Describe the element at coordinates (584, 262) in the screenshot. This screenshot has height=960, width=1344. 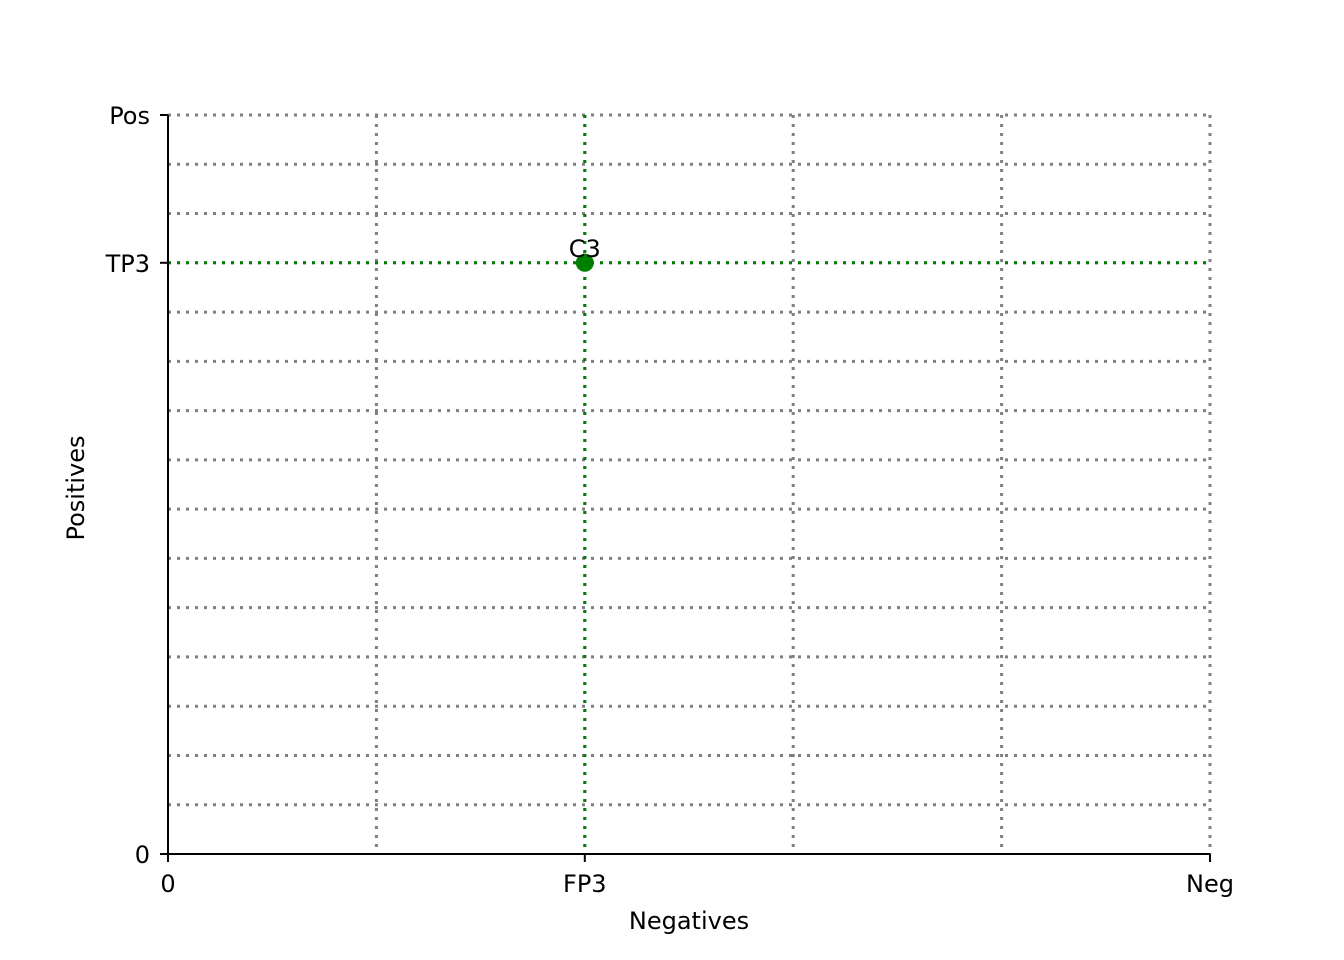
I see `data-point` at that location.